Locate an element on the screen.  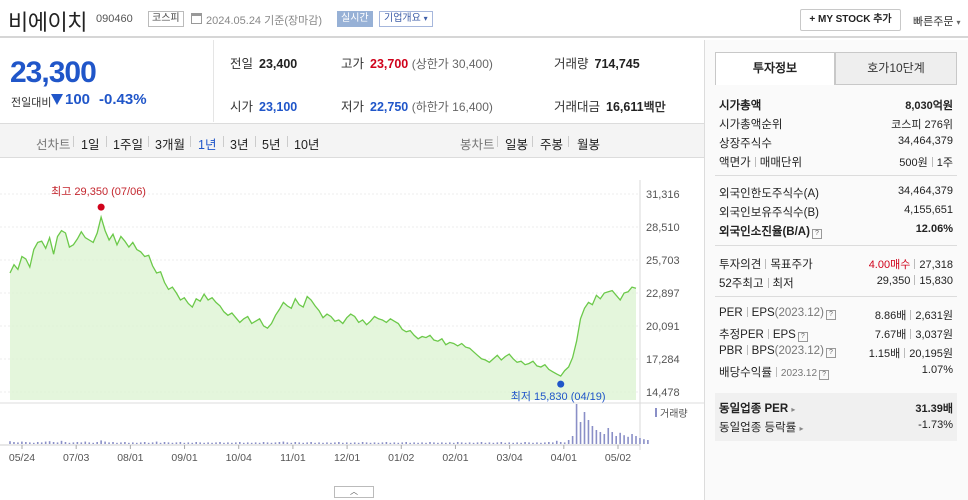
open-label: 시가 is located at coordinates (242, 107).